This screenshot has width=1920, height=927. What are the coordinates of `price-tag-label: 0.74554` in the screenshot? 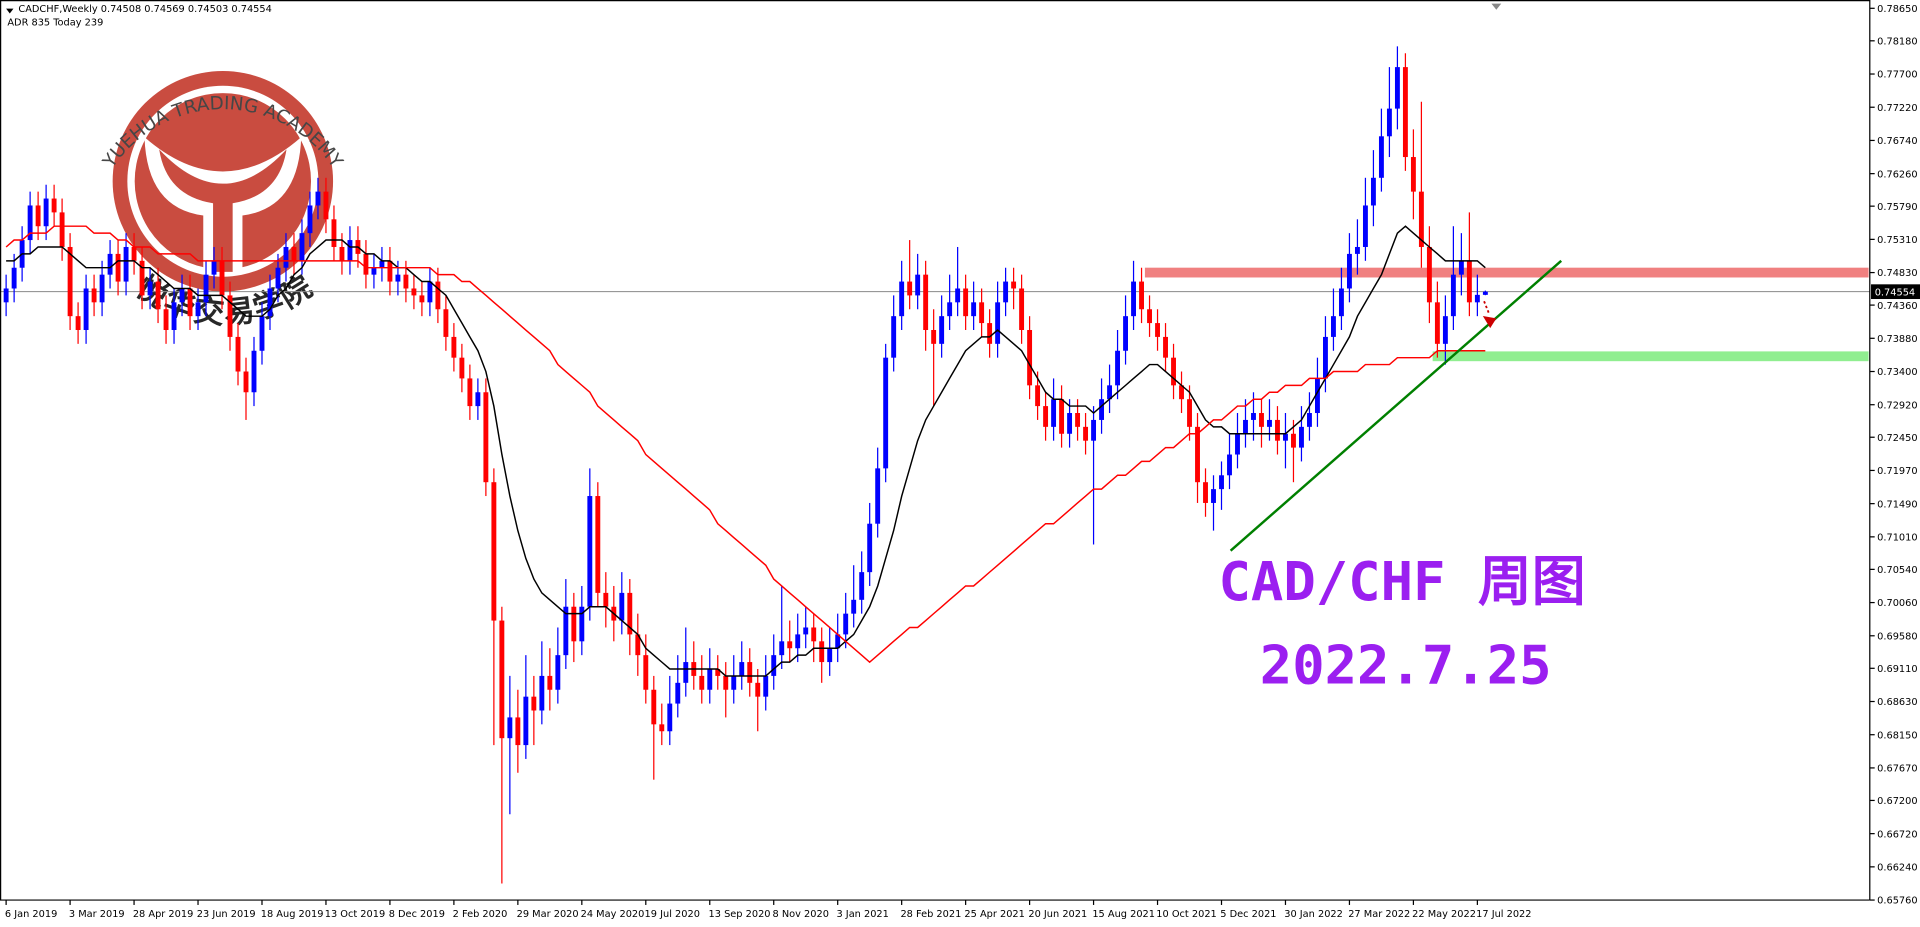 It's located at (1895, 292).